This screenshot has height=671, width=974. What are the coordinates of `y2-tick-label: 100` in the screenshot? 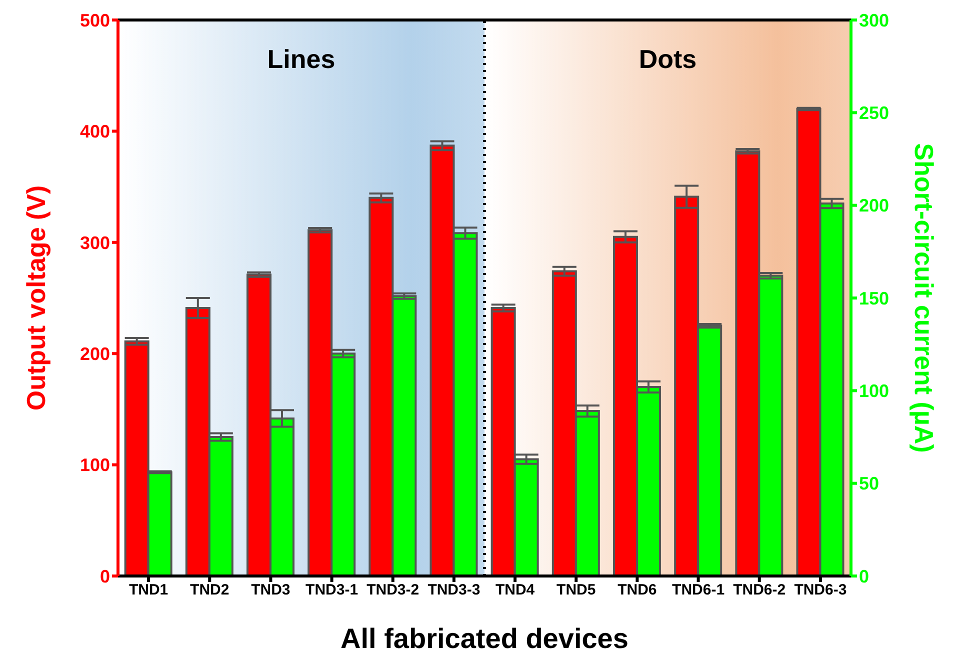 It's located at (874, 391).